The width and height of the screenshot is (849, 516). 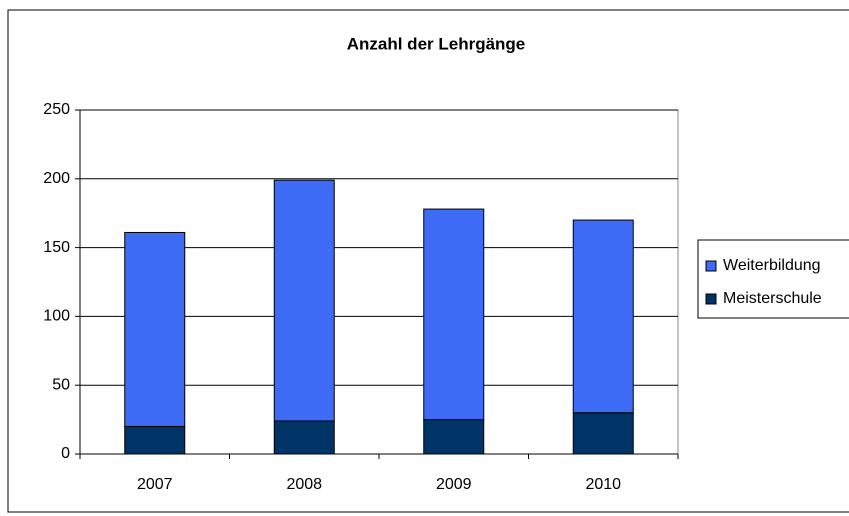 What do you see at coordinates (61, 384) in the screenshot?
I see `y-tick-label: 50` at bounding box center [61, 384].